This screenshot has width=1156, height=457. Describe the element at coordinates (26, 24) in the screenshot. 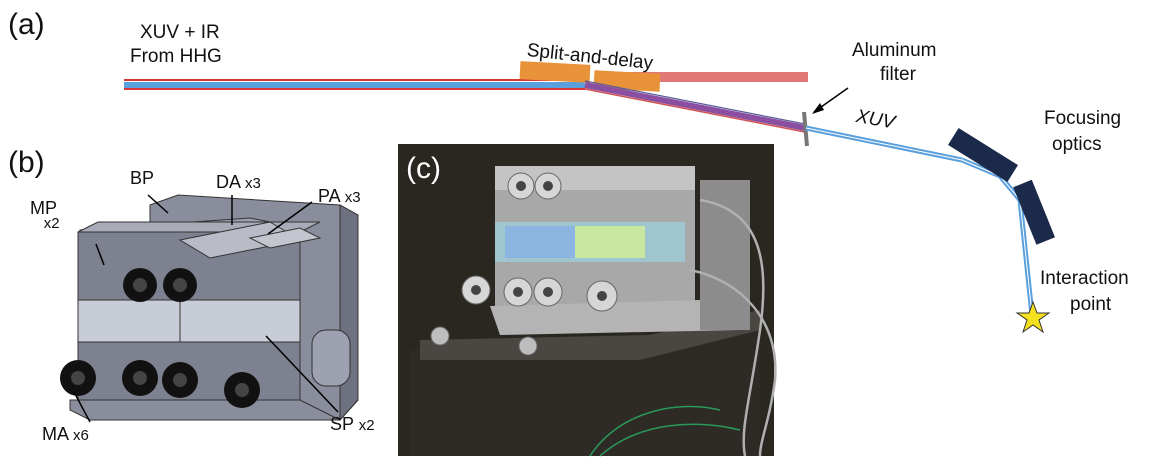

I see `panel-a-label: (a)` at that location.